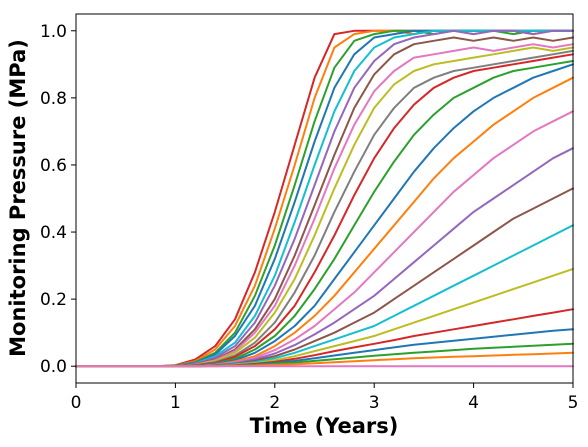  I want to click on x-tick-label: 1, so click(175, 403).